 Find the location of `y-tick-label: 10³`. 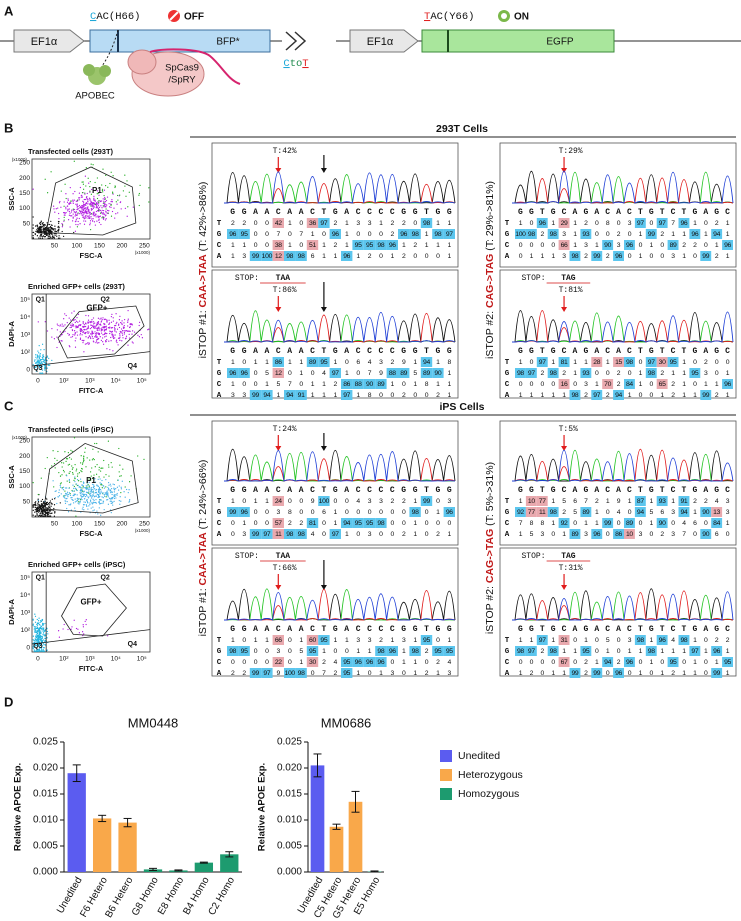

y-tick-label: 10³ is located at coordinates (26, 335).